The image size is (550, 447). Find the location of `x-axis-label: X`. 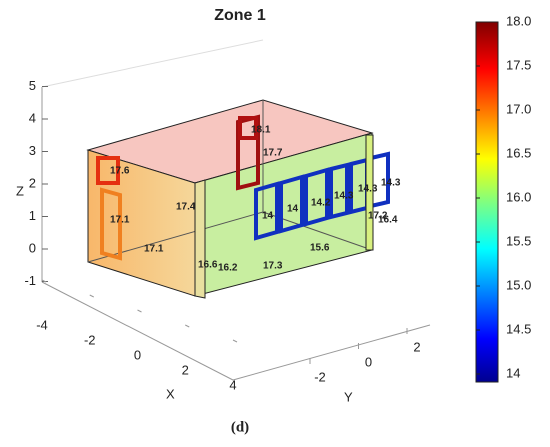

x-axis-label: X is located at coordinates (170, 393).